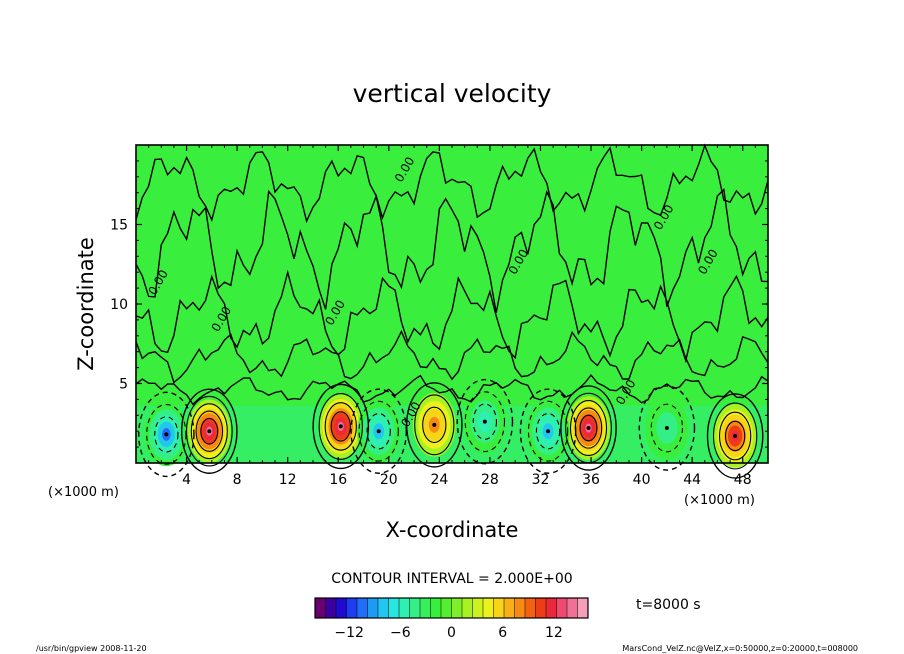 The height and width of the screenshot is (654, 904). What do you see at coordinates (83, 492) in the screenshot?
I see `x-unit-left: (×1000 m)` at bounding box center [83, 492].